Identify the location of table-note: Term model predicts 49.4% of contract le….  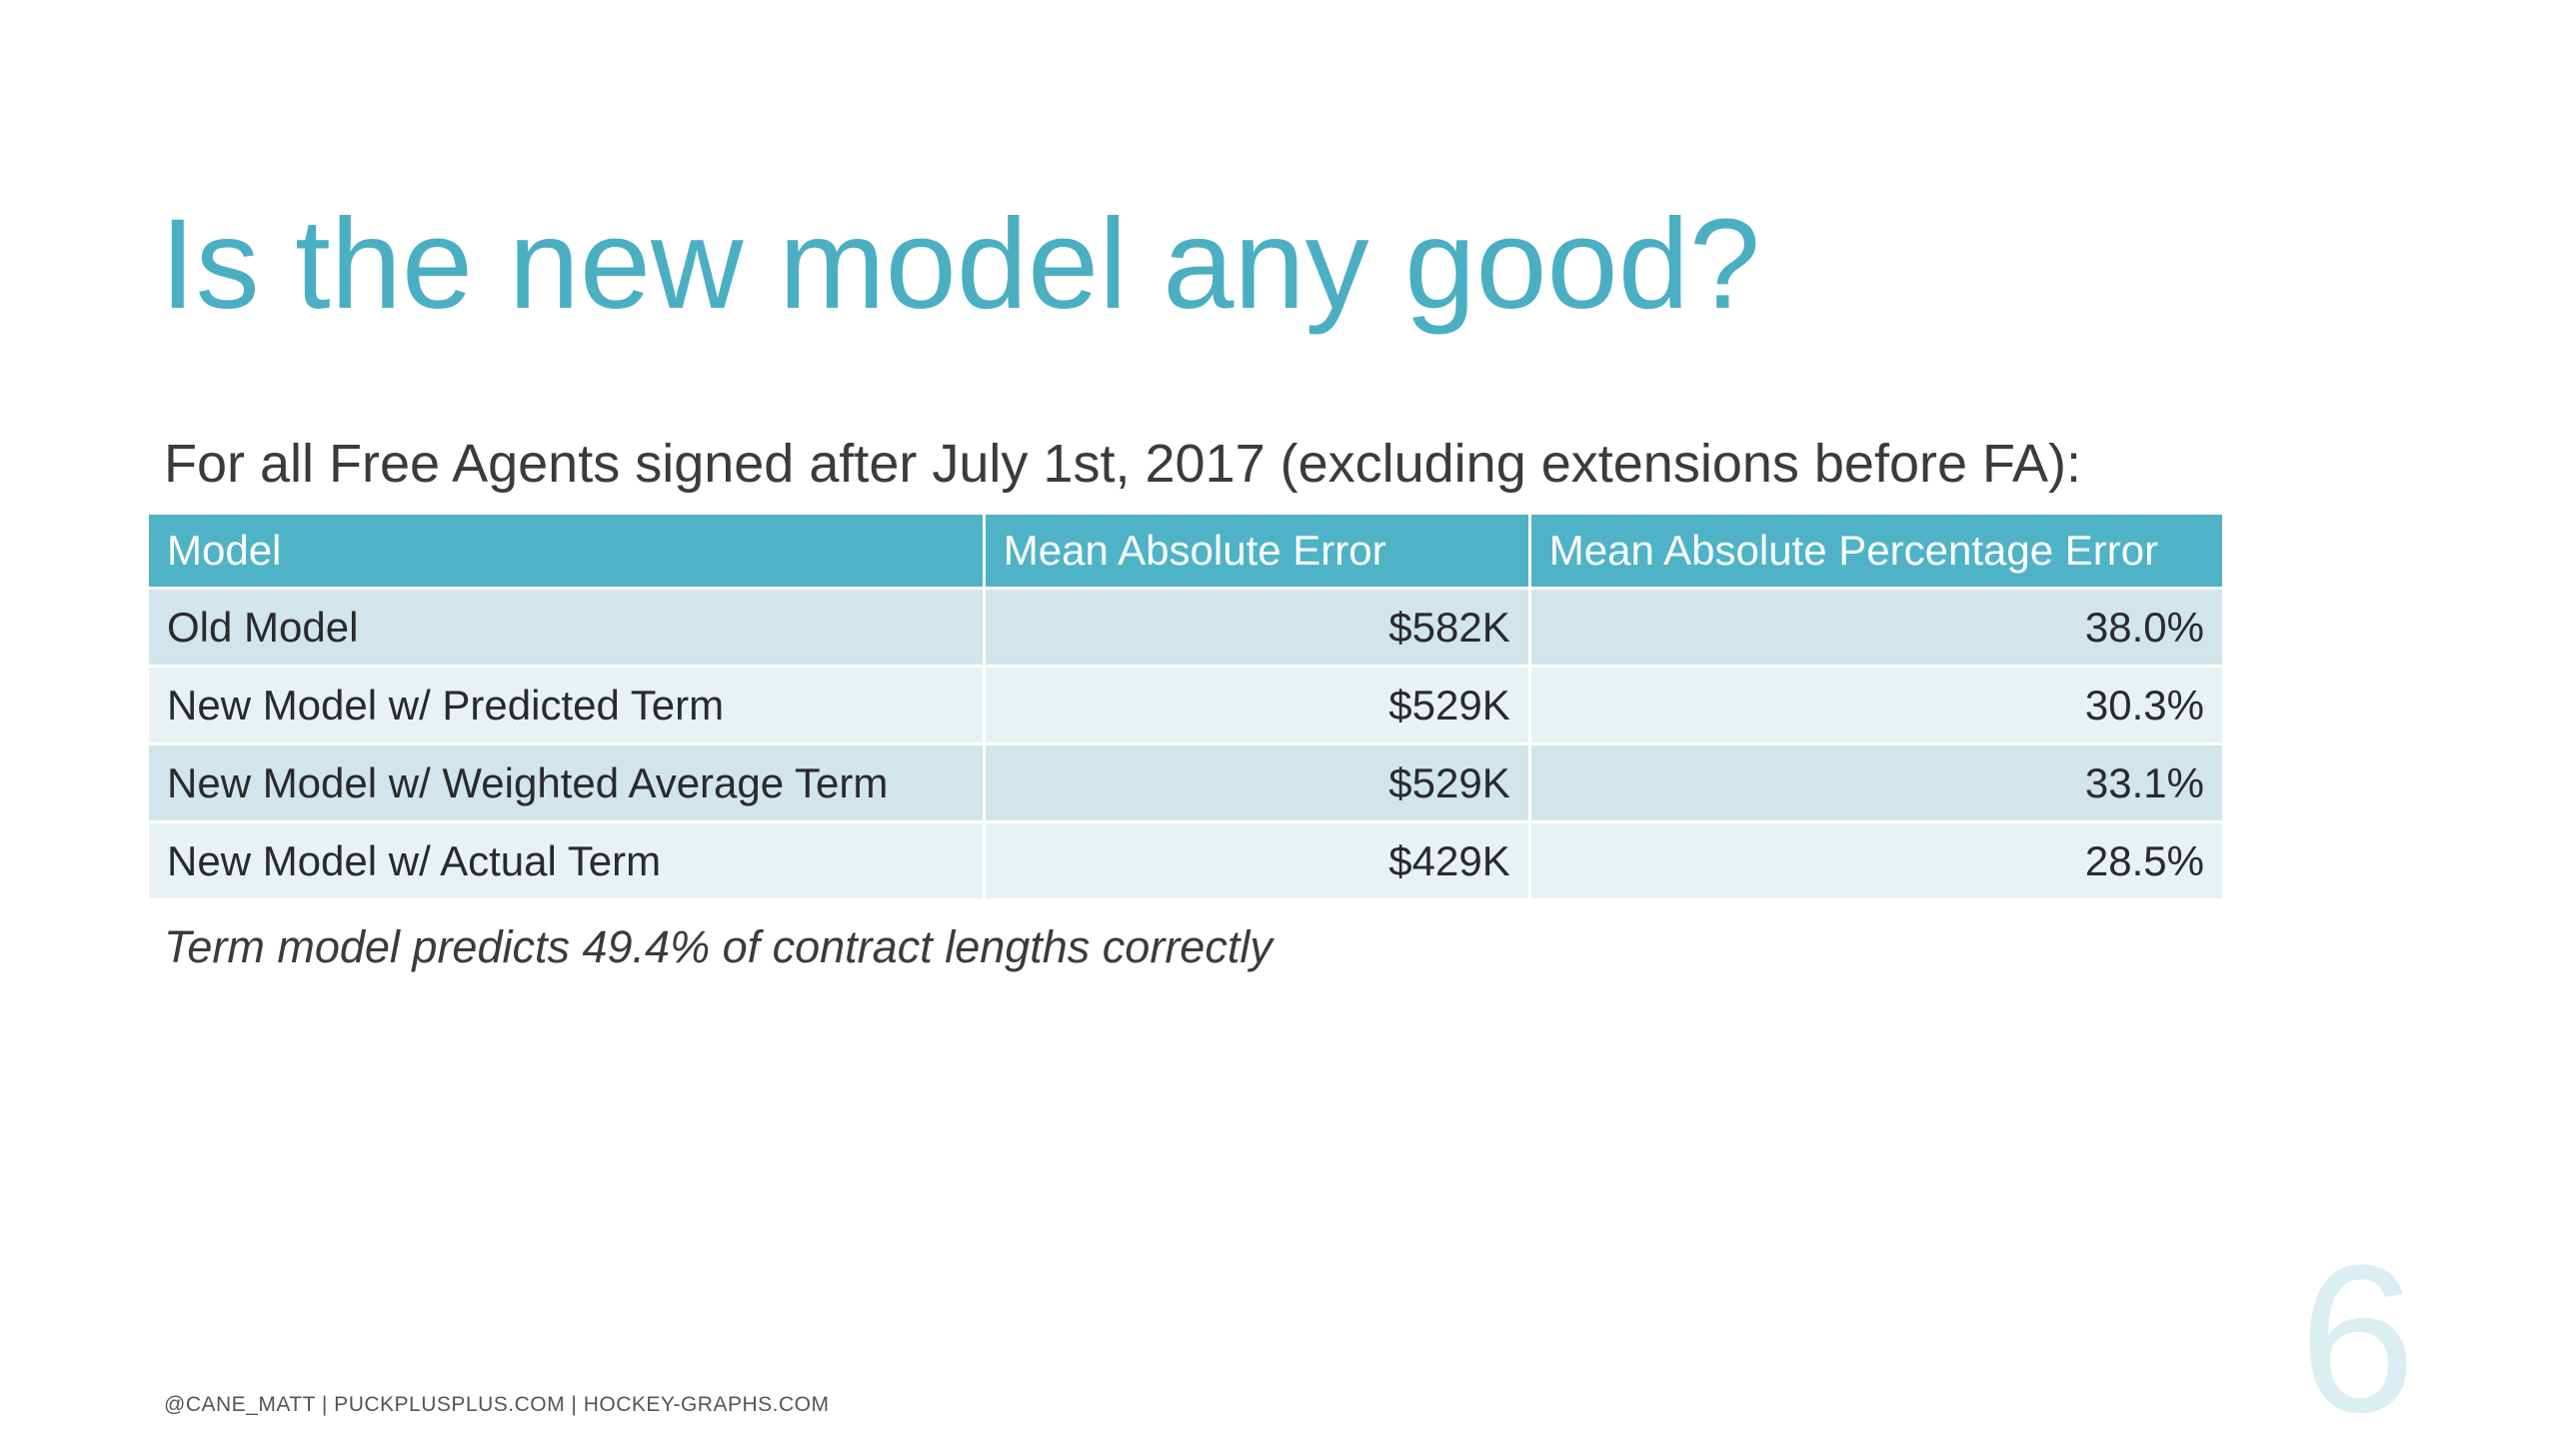
(718, 946).